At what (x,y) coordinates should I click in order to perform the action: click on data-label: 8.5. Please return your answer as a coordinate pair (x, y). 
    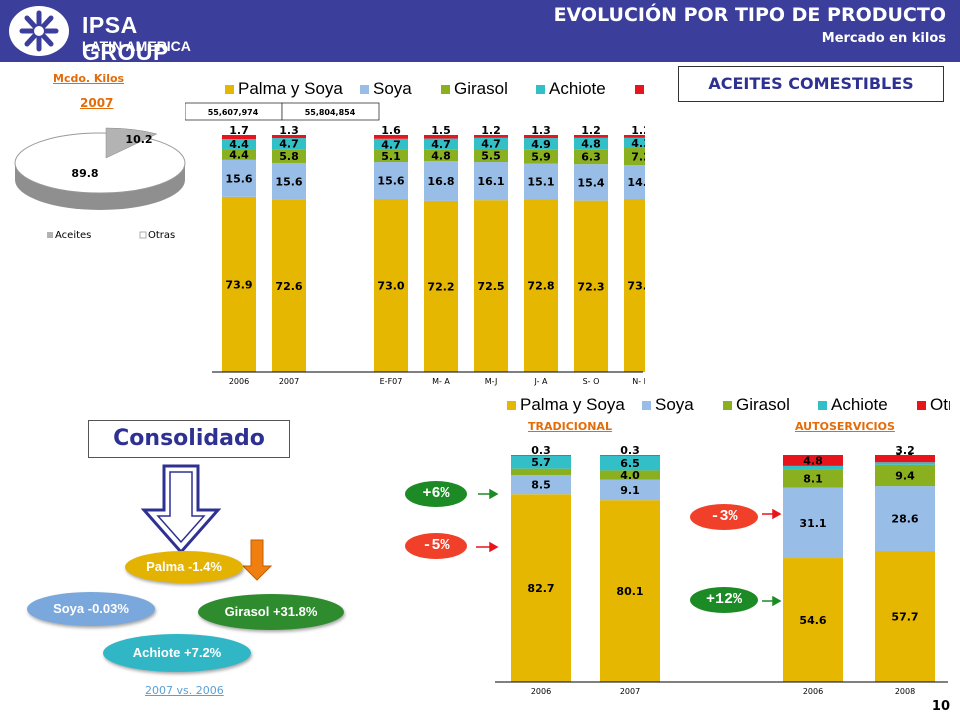
    Looking at the image, I should click on (541, 485).